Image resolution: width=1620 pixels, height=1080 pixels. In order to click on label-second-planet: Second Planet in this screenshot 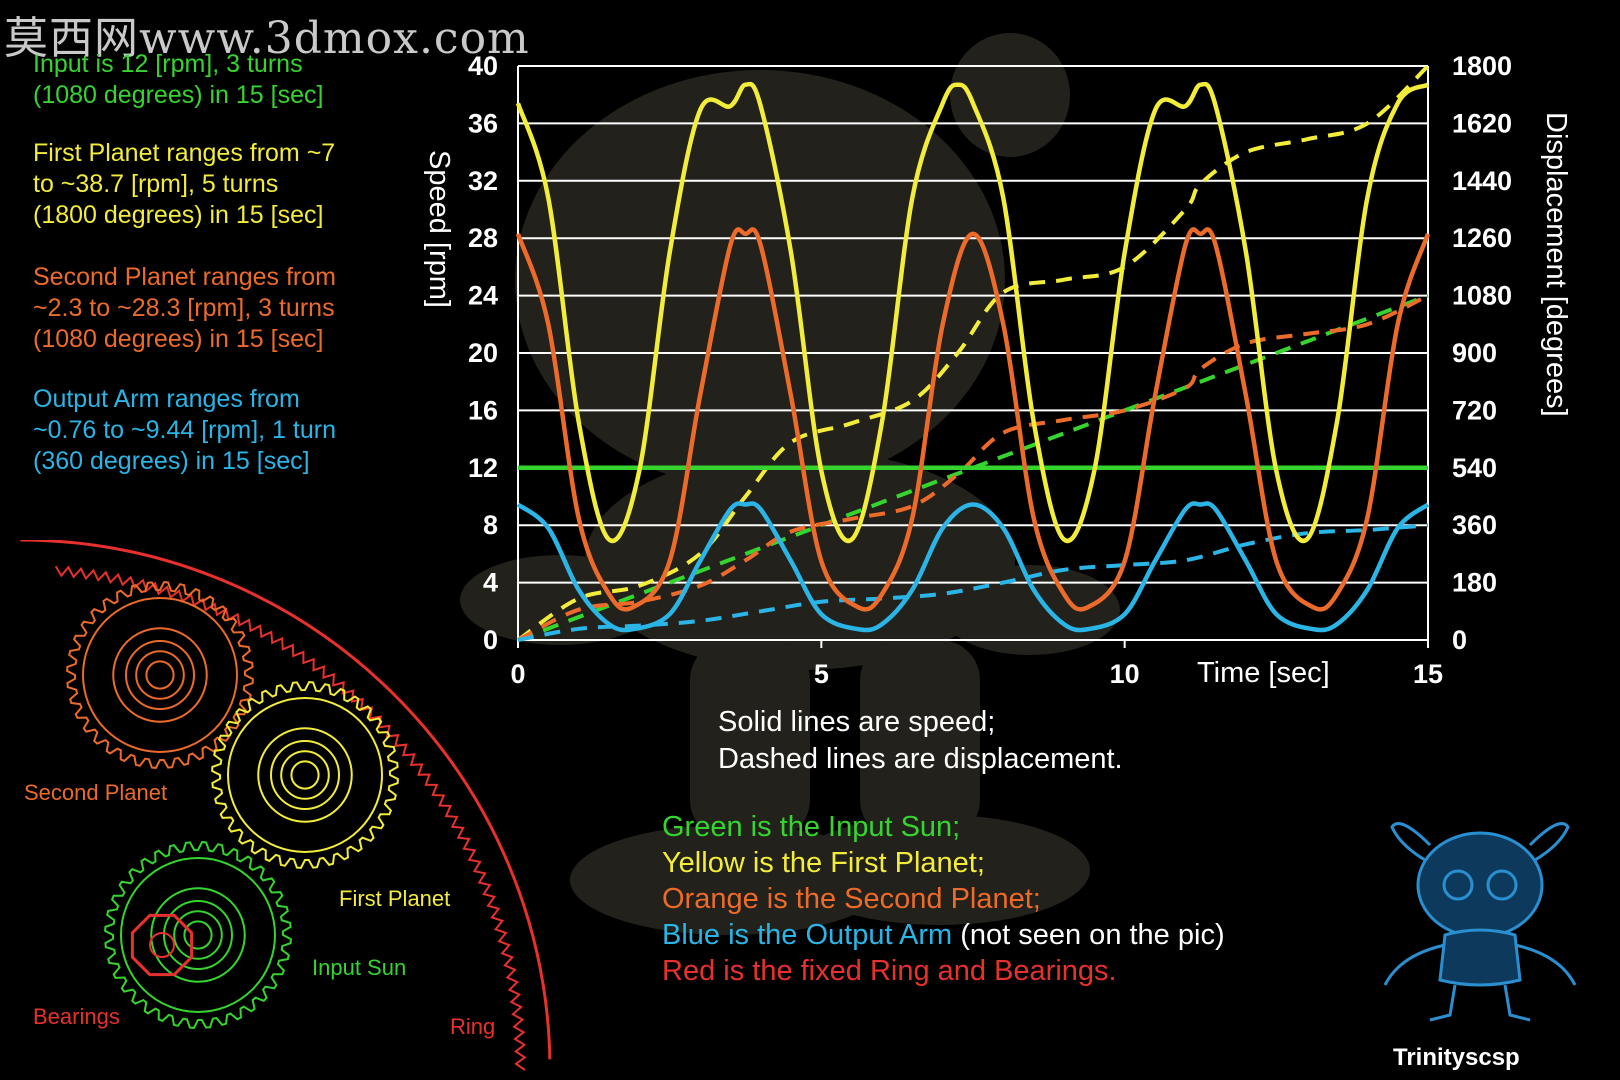, I will do `click(96, 792)`.